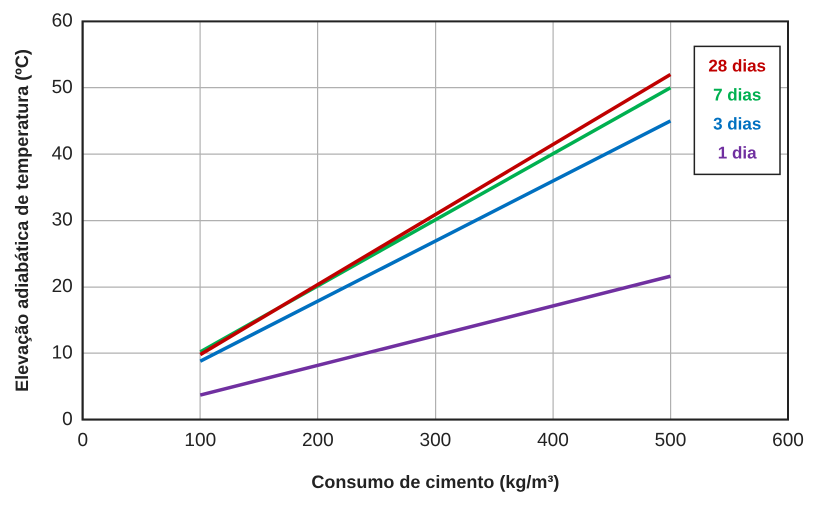 The width and height of the screenshot is (816, 506). What do you see at coordinates (435, 482) in the screenshot?
I see `x-axis-title: Consumo de cimento (kg/m³)` at bounding box center [435, 482].